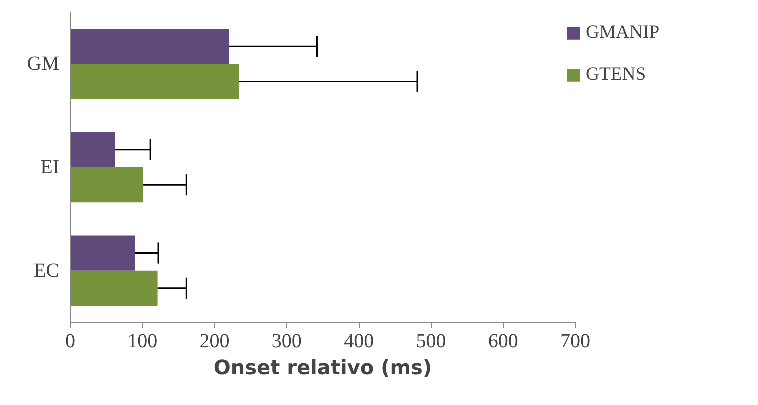  I want to click on x-tick-label: 600, so click(503, 341).